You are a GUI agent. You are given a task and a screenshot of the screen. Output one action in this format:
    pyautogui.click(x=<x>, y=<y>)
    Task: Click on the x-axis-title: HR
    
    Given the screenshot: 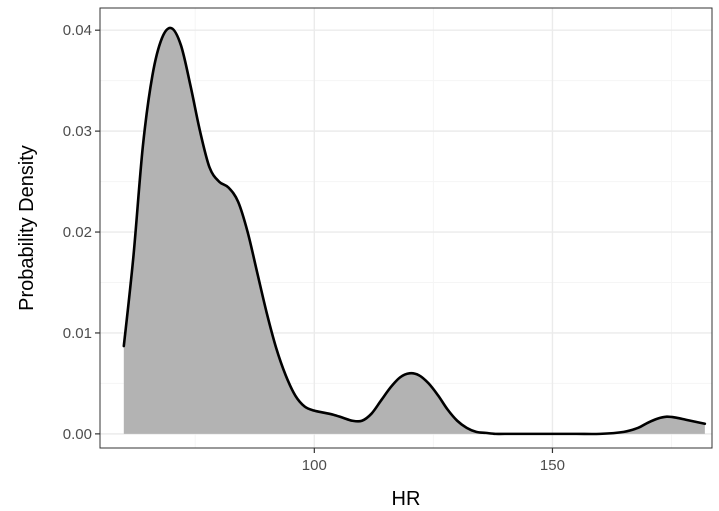 What is the action you would take?
    pyautogui.click(x=406, y=499)
    